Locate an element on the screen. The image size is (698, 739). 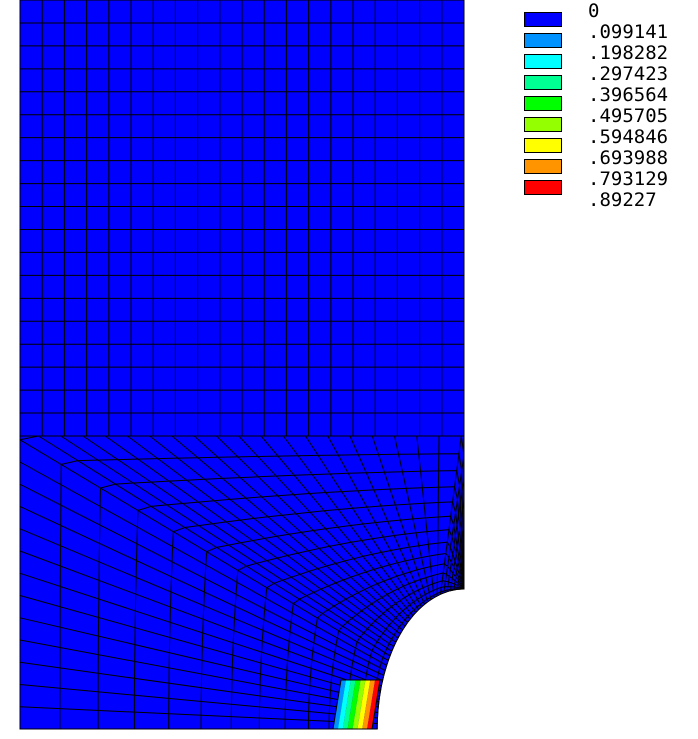
legend-label: .297423 is located at coordinates (628, 74).